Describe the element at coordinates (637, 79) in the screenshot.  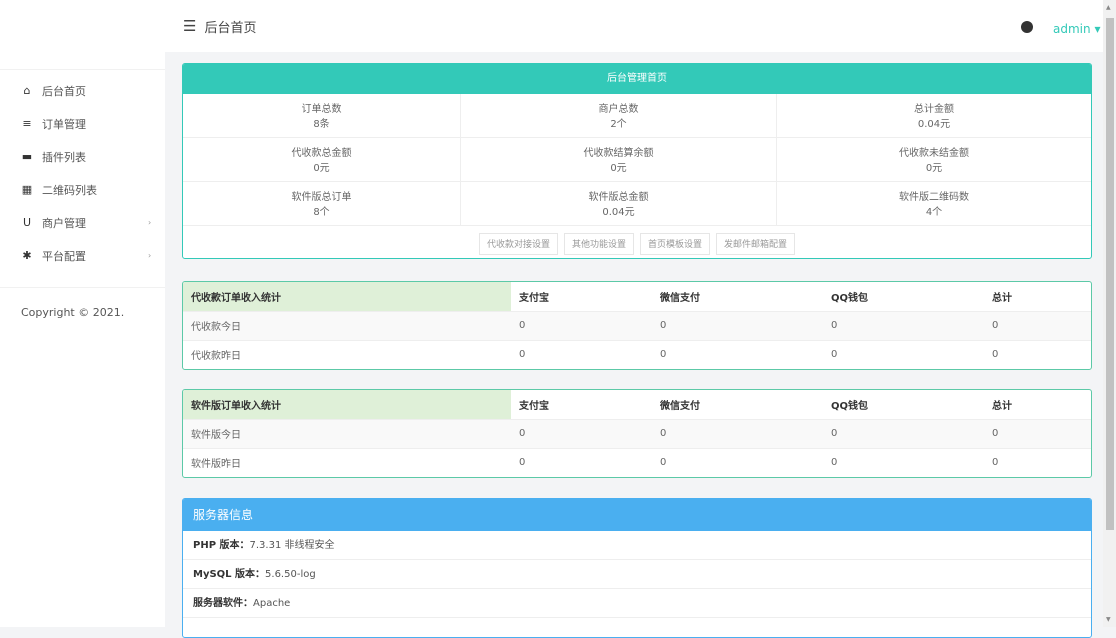
I see `overview-title: 后台管理首页` at that location.